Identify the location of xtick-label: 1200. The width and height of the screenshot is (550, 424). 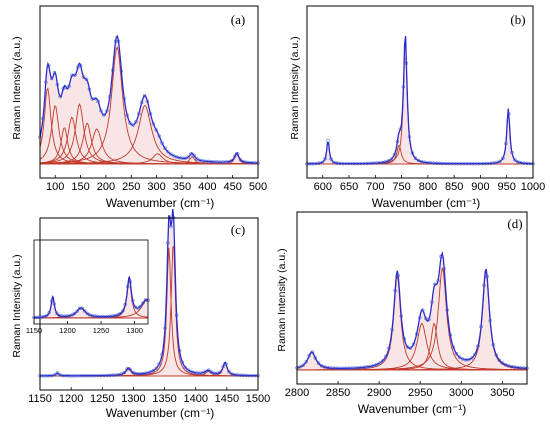
(67, 330).